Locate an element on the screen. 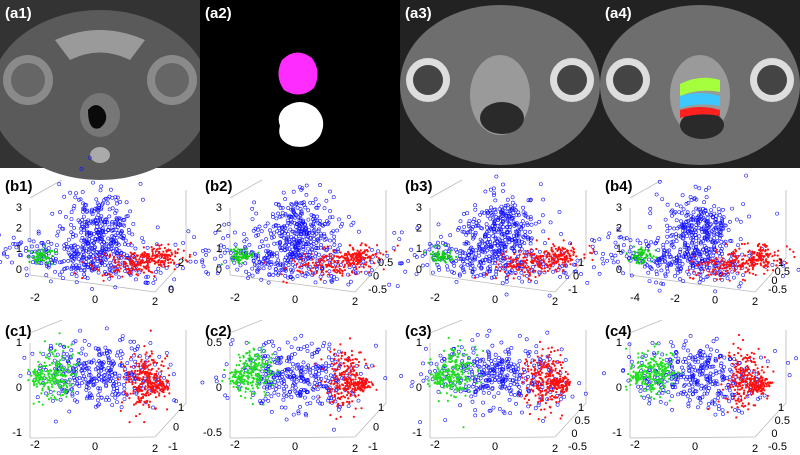 The width and height of the screenshot is (800, 455). axis-line is located at coordinates (692, 283).